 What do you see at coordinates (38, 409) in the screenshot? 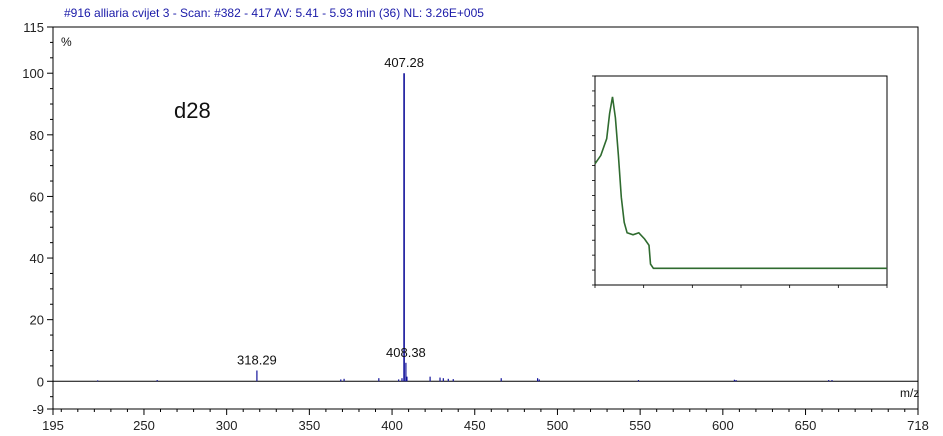
I see `y-tick-label: -9` at bounding box center [38, 409].